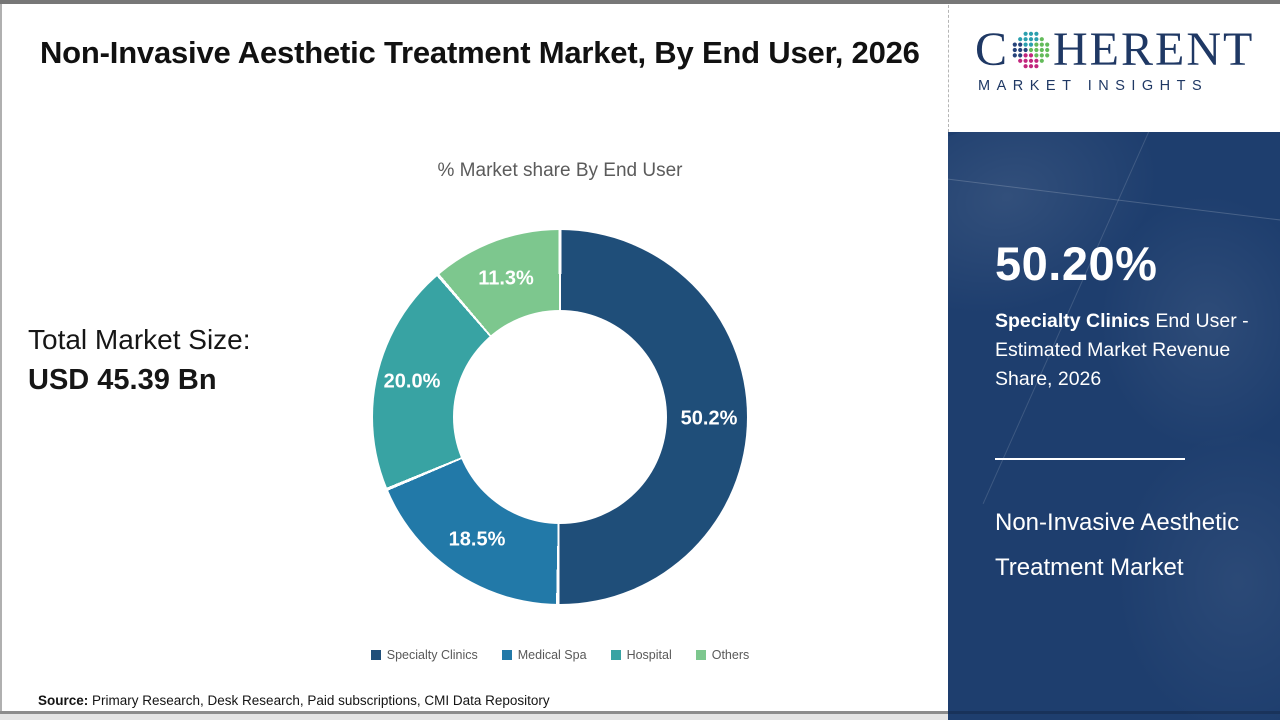 This screenshot has width=1280, height=720. What do you see at coordinates (63, 700) in the screenshot?
I see `source-label: Source:` at bounding box center [63, 700].